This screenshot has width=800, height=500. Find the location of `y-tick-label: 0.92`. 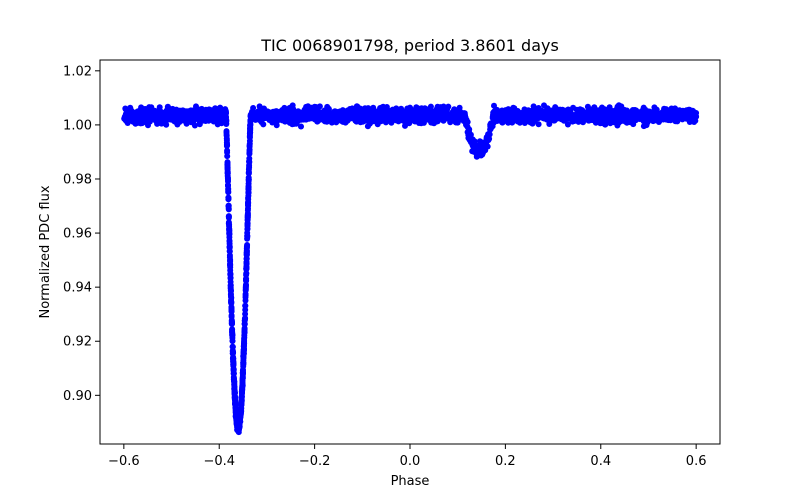

y-tick-label: 0.92 is located at coordinates (77, 342).